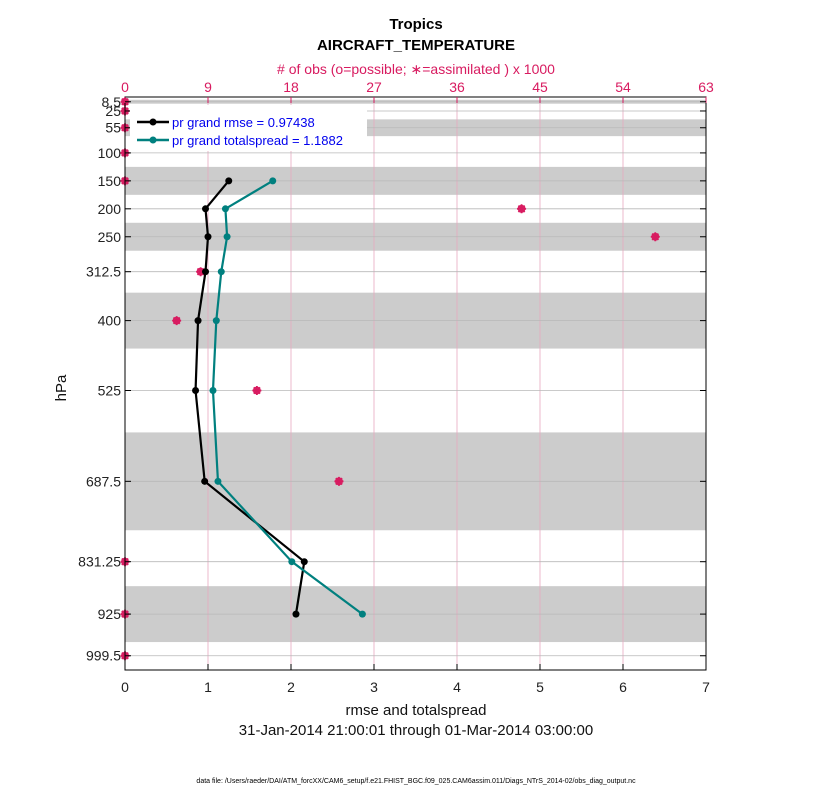 The image size is (830, 800). I want to click on y-tick-label-5: 200, so click(110, 209).